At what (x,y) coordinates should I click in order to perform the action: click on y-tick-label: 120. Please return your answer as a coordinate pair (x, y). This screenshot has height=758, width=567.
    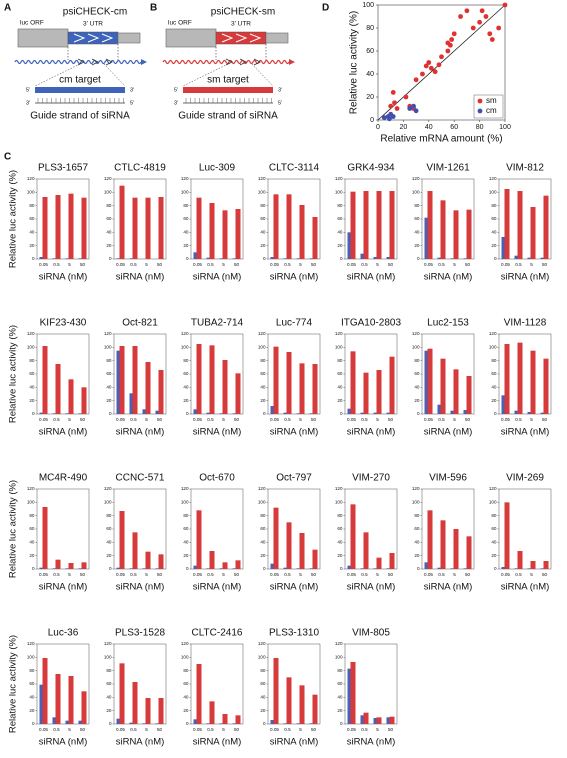
    Looking at the image, I should click on (493, 488).